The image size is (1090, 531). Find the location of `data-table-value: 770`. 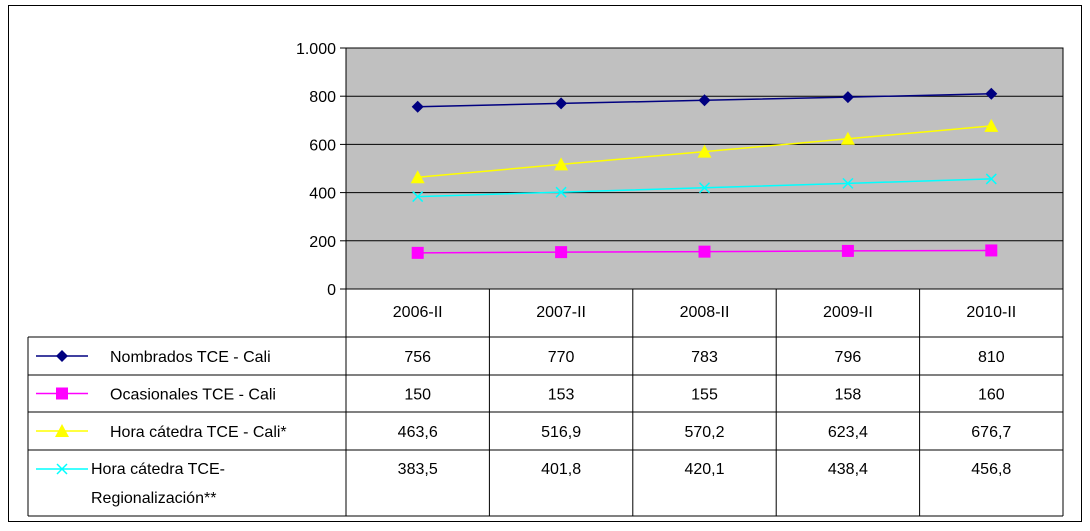

data-table-value: 770 is located at coordinates (561, 357).